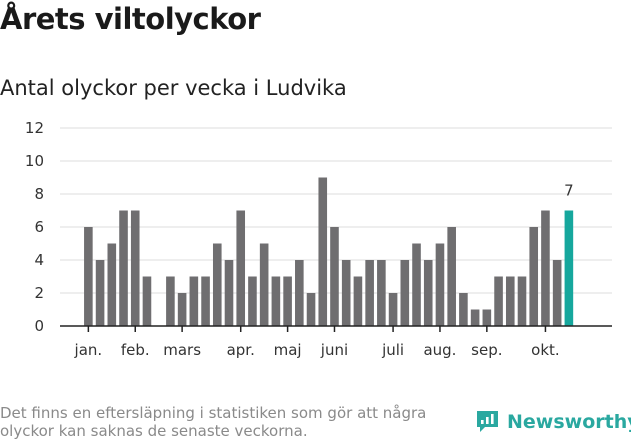  What do you see at coordinates (241, 350) in the screenshot?
I see `x-tick-label: apr.` at bounding box center [241, 350].